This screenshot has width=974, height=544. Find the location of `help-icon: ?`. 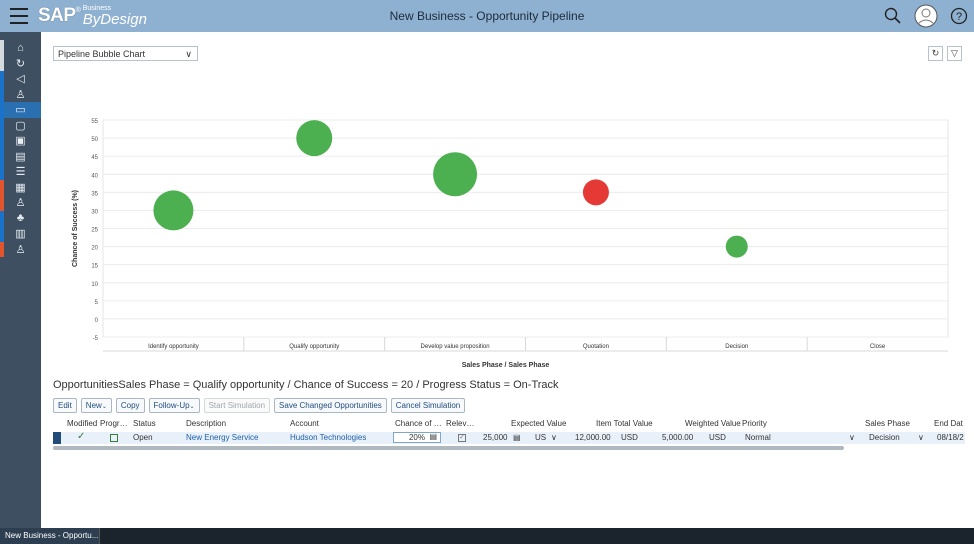

help-icon: ? is located at coordinates (959, 16).